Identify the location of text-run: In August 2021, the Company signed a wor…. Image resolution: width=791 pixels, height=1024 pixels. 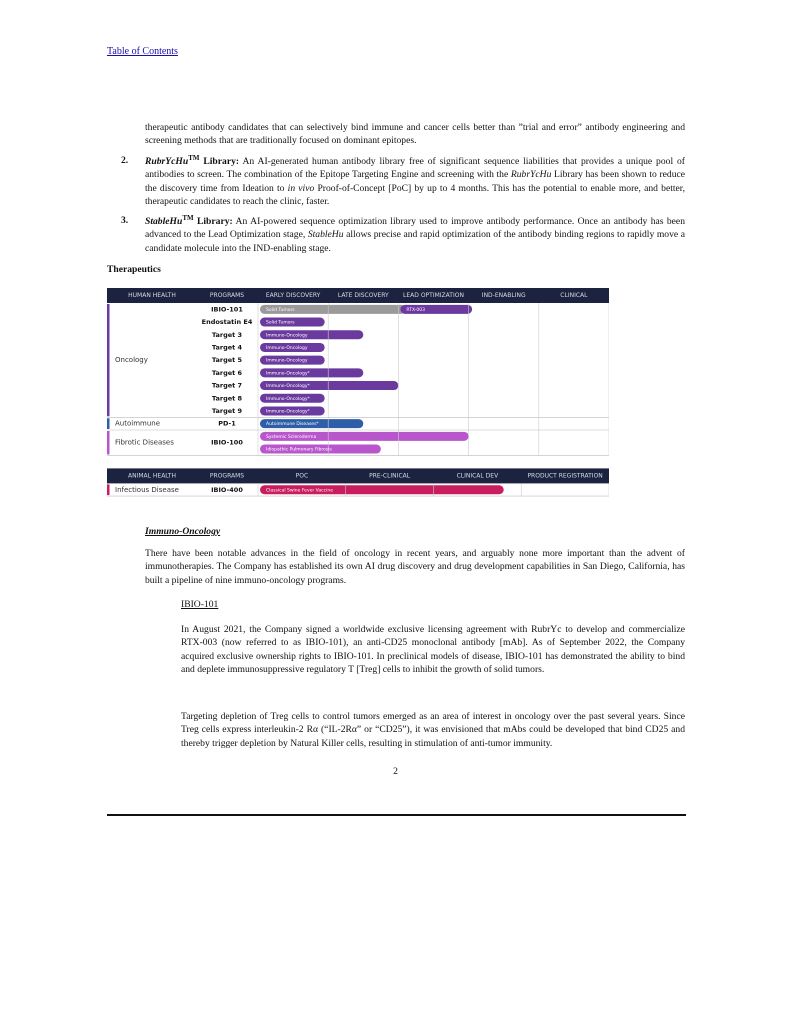
(433, 650).